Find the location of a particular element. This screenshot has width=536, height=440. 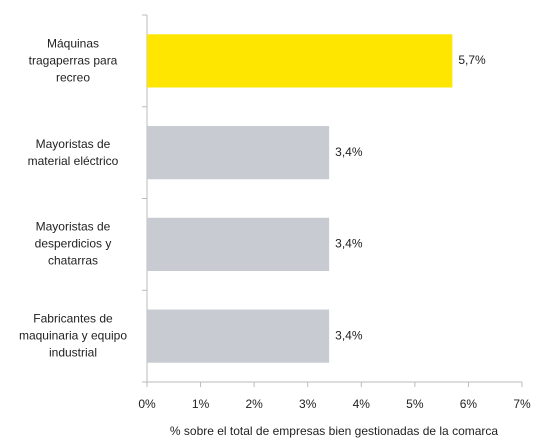

x-tick-label: 2% is located at coordinates (254, 404).